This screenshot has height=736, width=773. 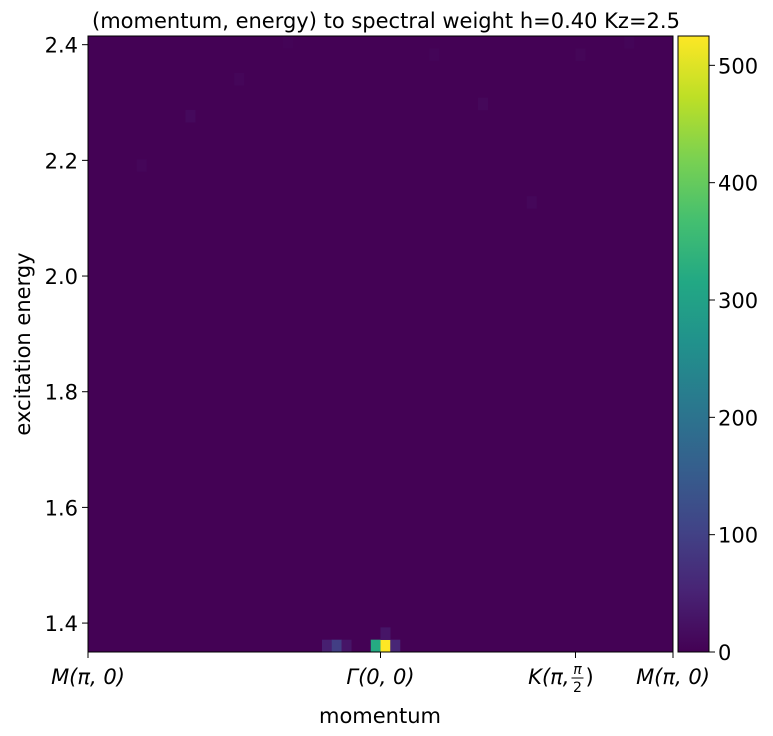 What do you see at coordinates (738, 66) in the screenshot?
I see `colorbar-tick-label: 500` at bounding box center [738, 66].